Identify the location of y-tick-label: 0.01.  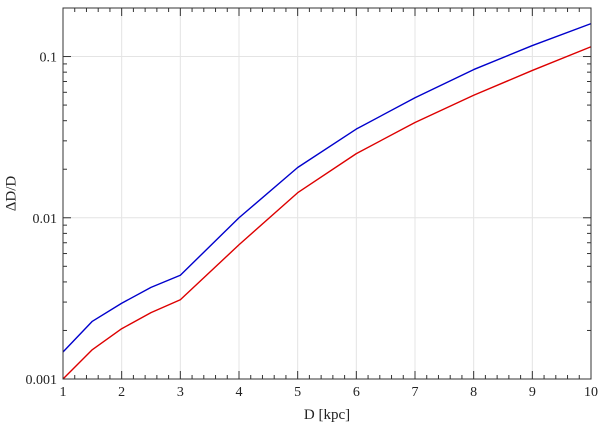
(45, 219).